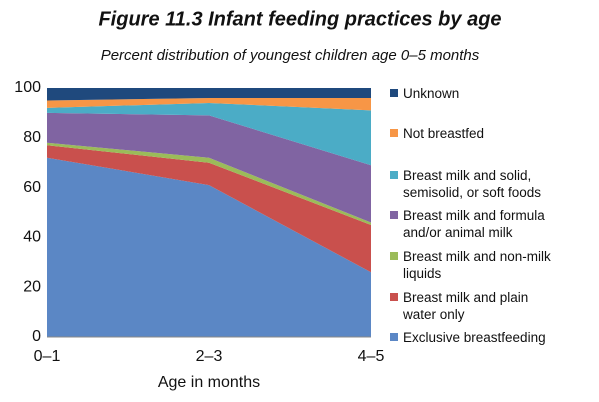 The width and height of the screenshot is (599, 402). What do you see at coordinates (32, 286) in the screenshot?
I see `y-tick-label: 20` at bounding box center [32, 286].